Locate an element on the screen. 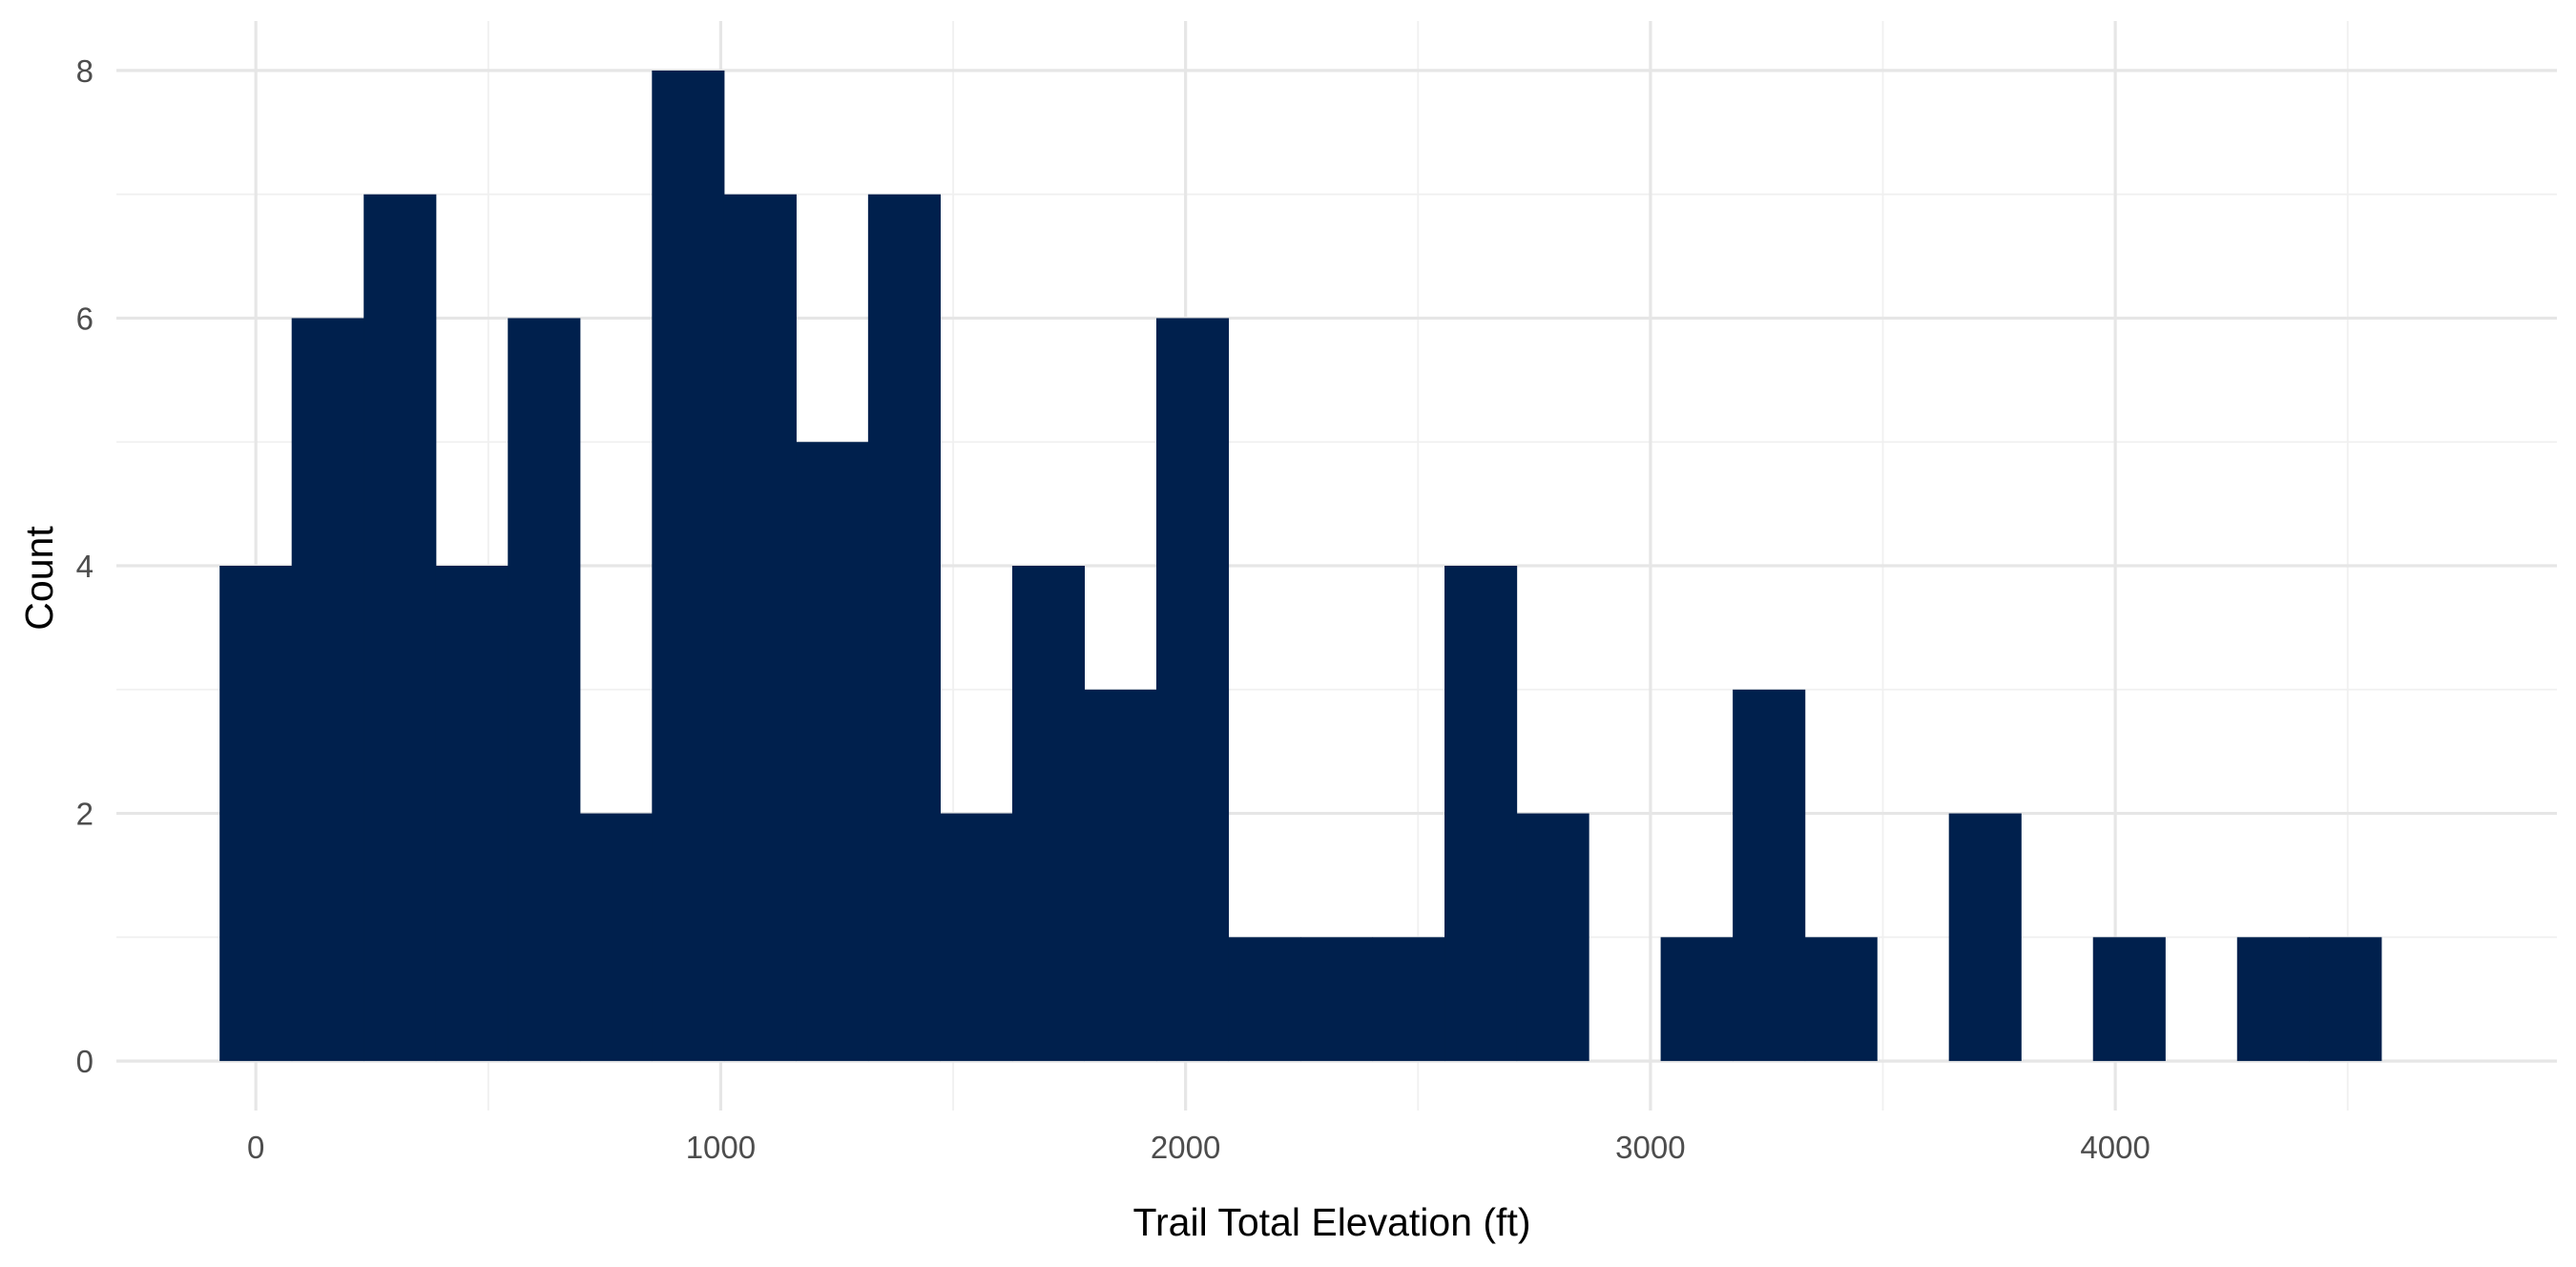  x-tick-label: 4000 is located at coordinates (2115, 1147).